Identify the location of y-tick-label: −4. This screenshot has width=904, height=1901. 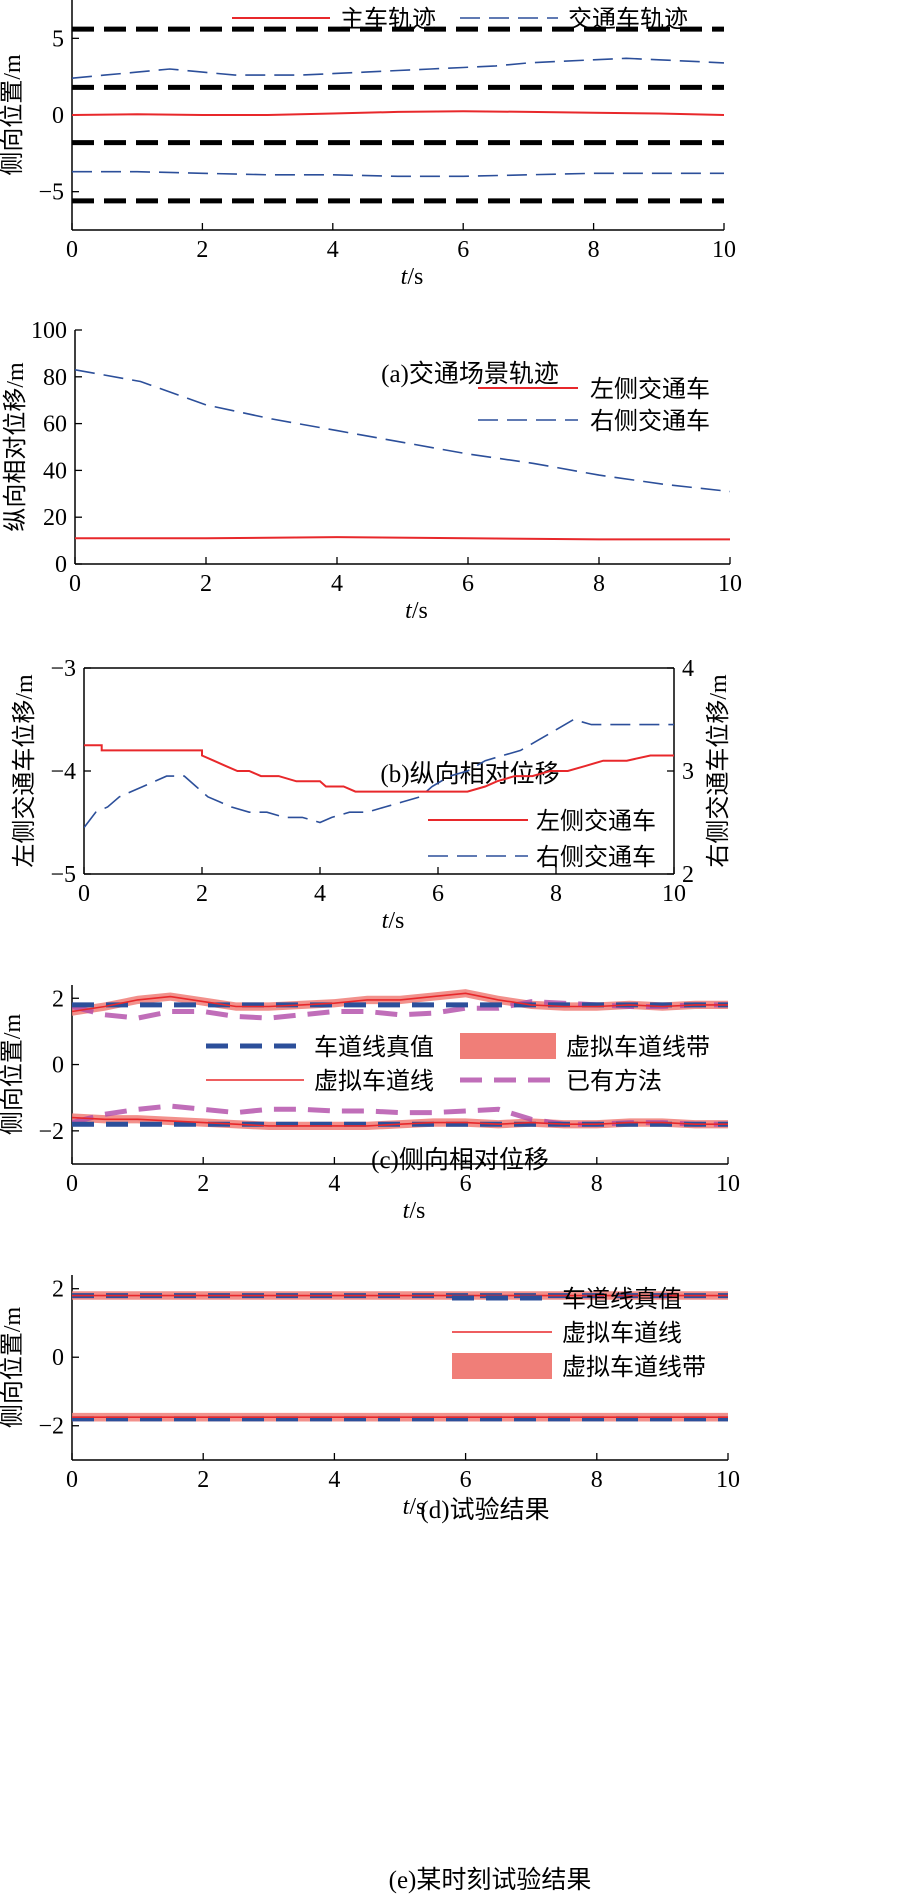
(63, 772).